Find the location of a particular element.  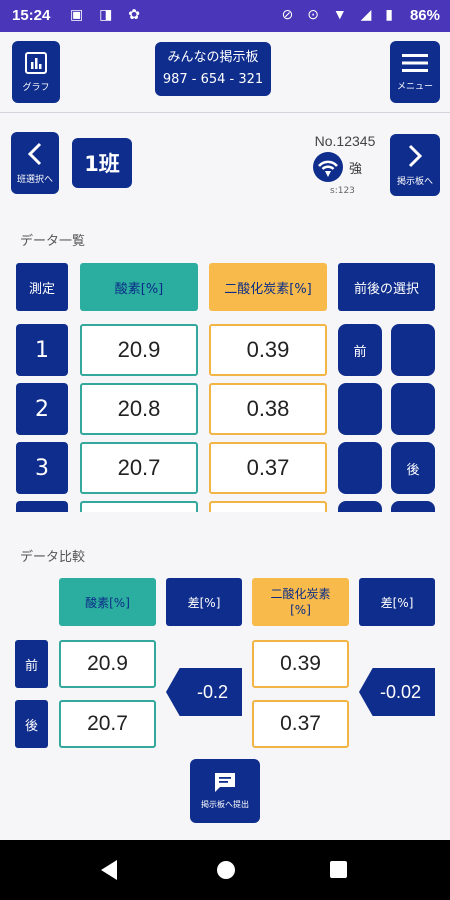

class-select-button: 班選択へ is located at coordinates (35, 163).